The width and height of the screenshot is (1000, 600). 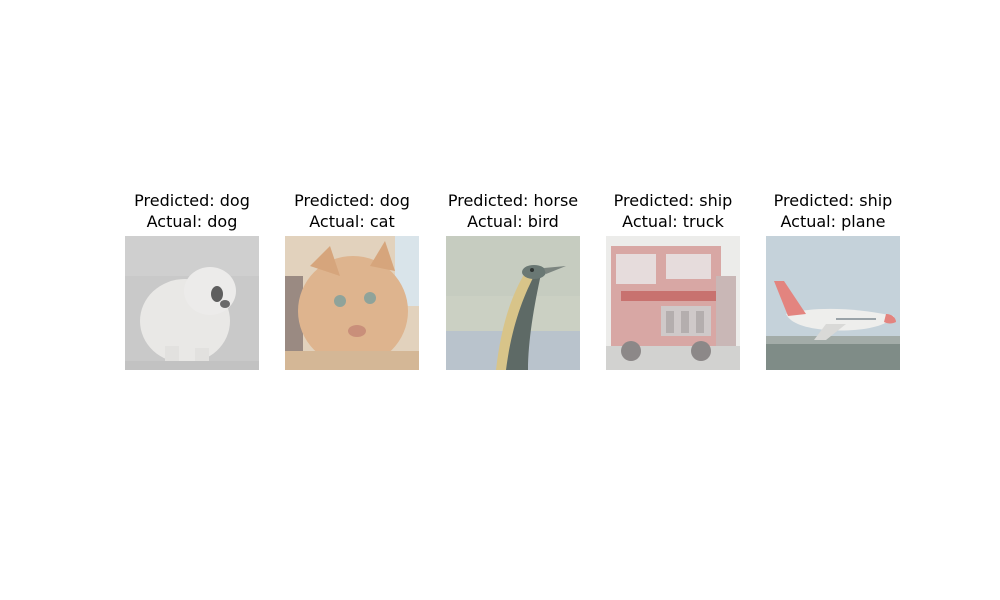 I want to click on actual-label: Actual: dog, so click(x=192, y=221).